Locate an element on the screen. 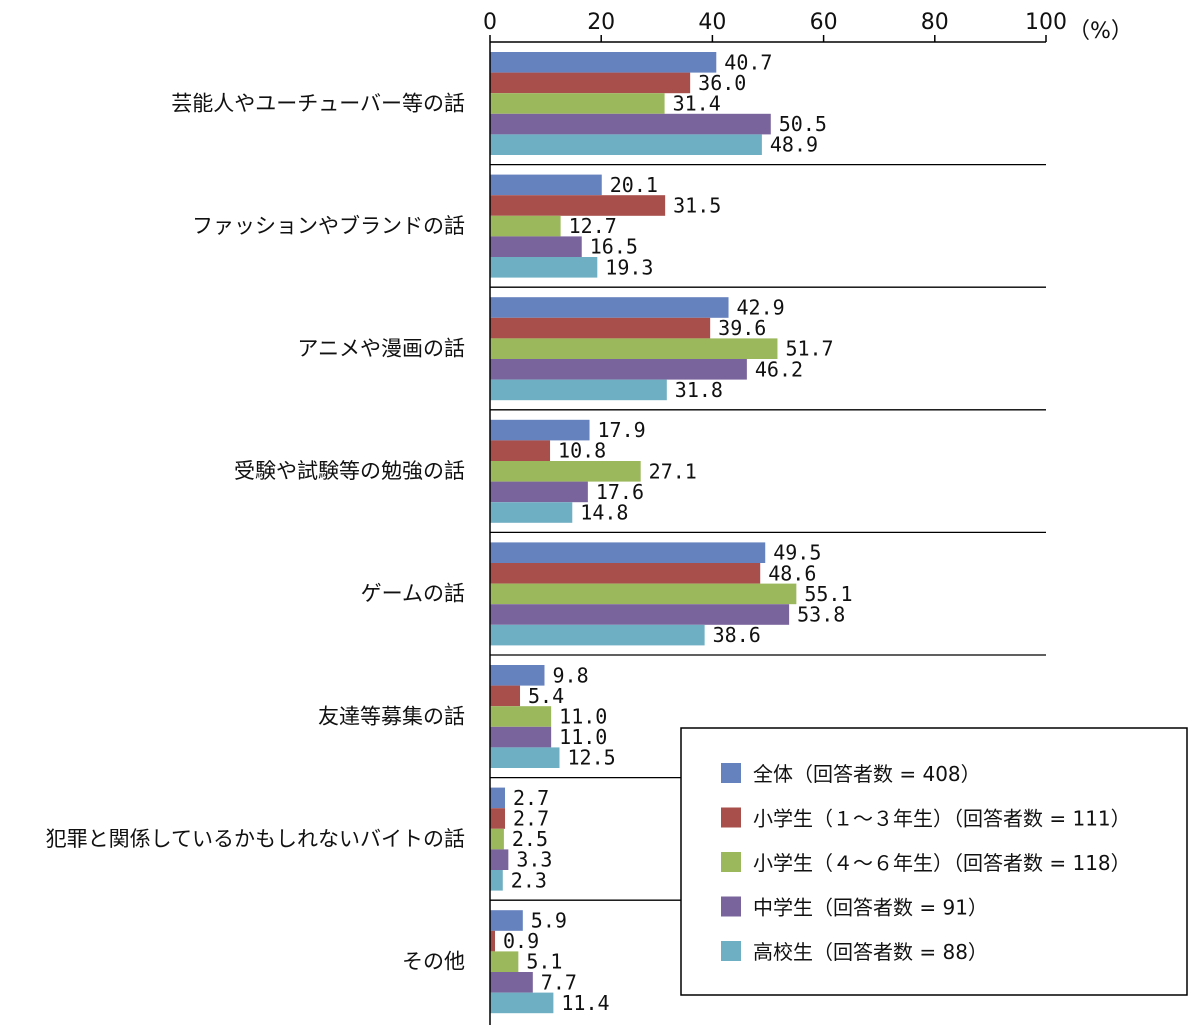 The image size is (1200, 1033). value-label: 31.8 is located at coordinates (699, 390).